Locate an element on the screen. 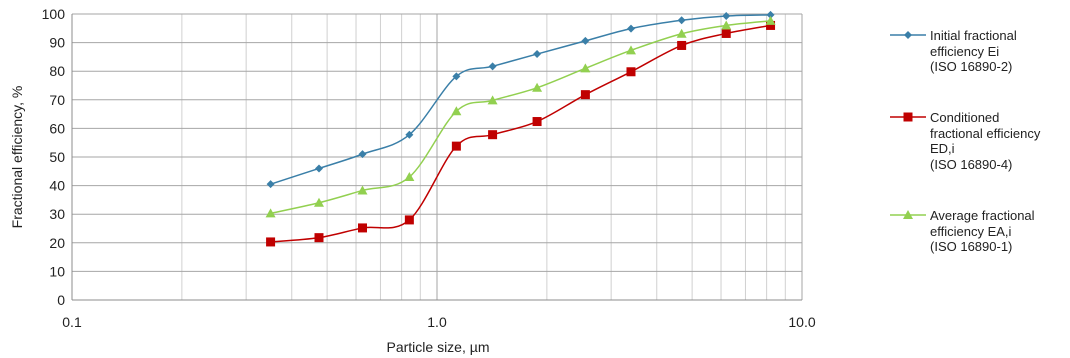  legend-marker-average is located at coordinates (908, 214).